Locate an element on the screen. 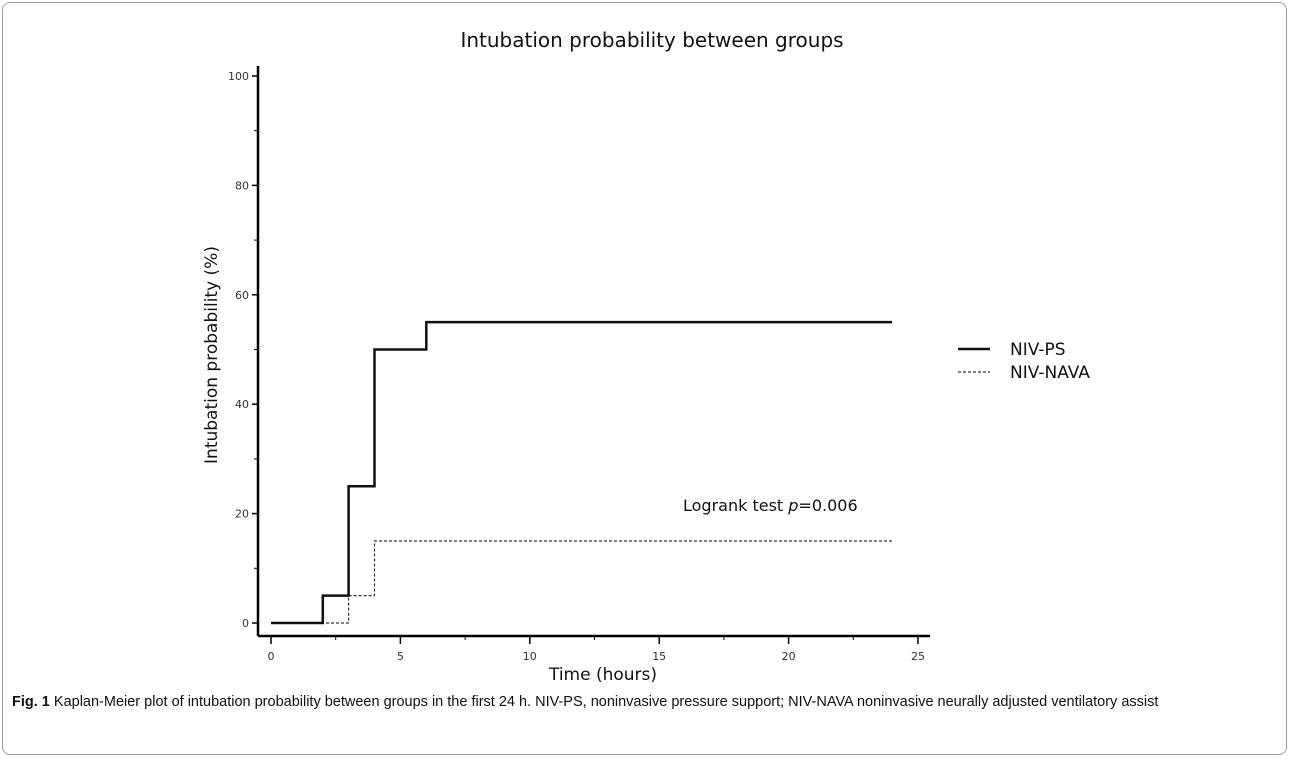 The width and height of the screenshot is (1293, 760). y-tick-label: 20 is located at coordinates (242, 514).